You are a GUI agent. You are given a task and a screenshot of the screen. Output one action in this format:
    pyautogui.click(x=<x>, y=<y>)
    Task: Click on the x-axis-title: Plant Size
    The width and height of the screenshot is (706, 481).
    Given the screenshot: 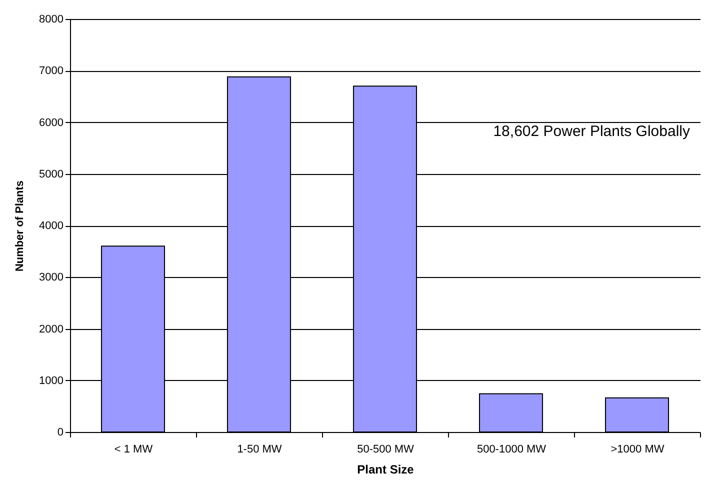 What is the action you would take?
    pyautogui.click(x=385, y=469)
    